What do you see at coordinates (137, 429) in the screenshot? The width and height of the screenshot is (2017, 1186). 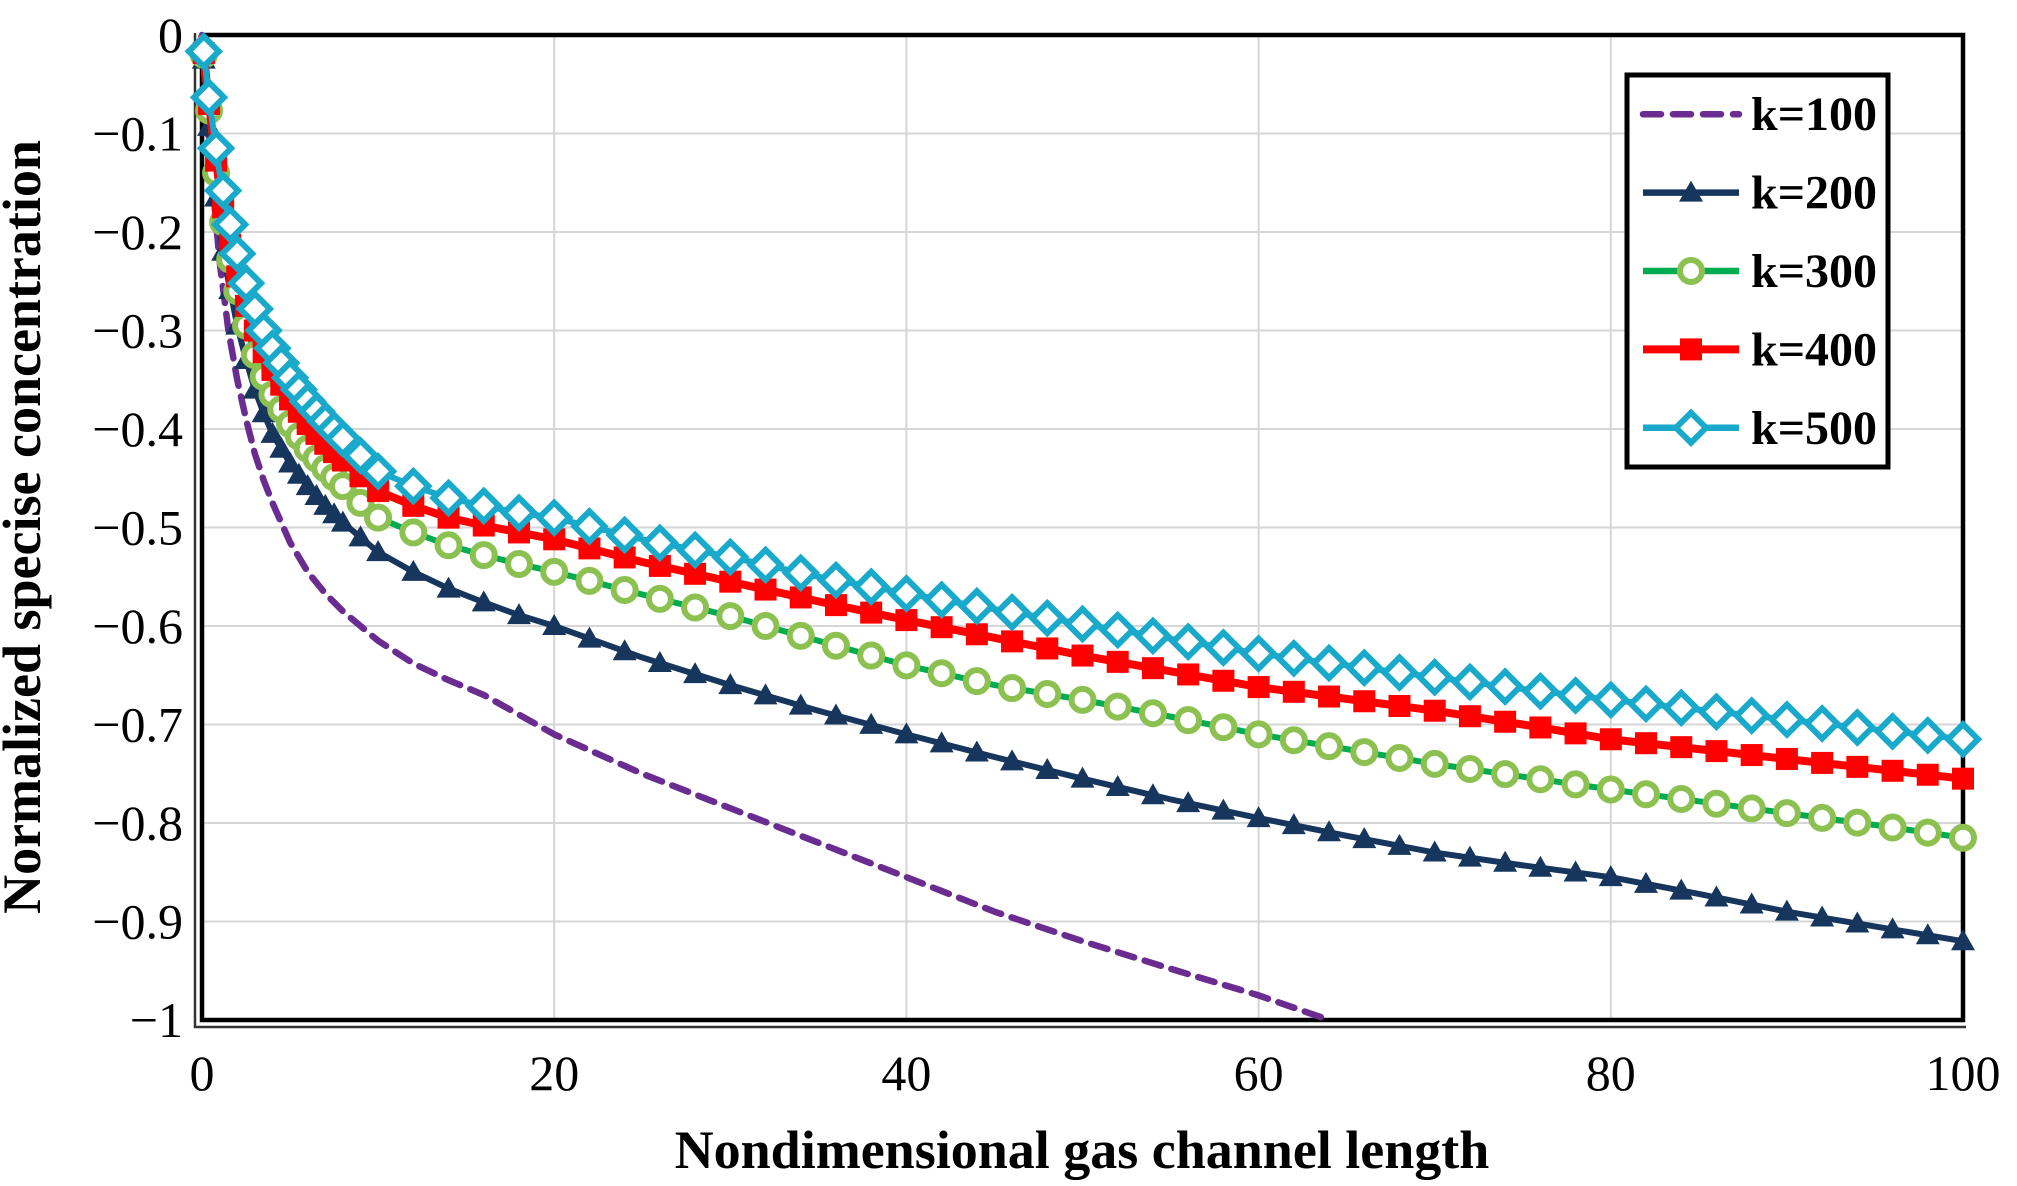 I see `y-tick-label: −0.4` at bounding box center [137, 429].